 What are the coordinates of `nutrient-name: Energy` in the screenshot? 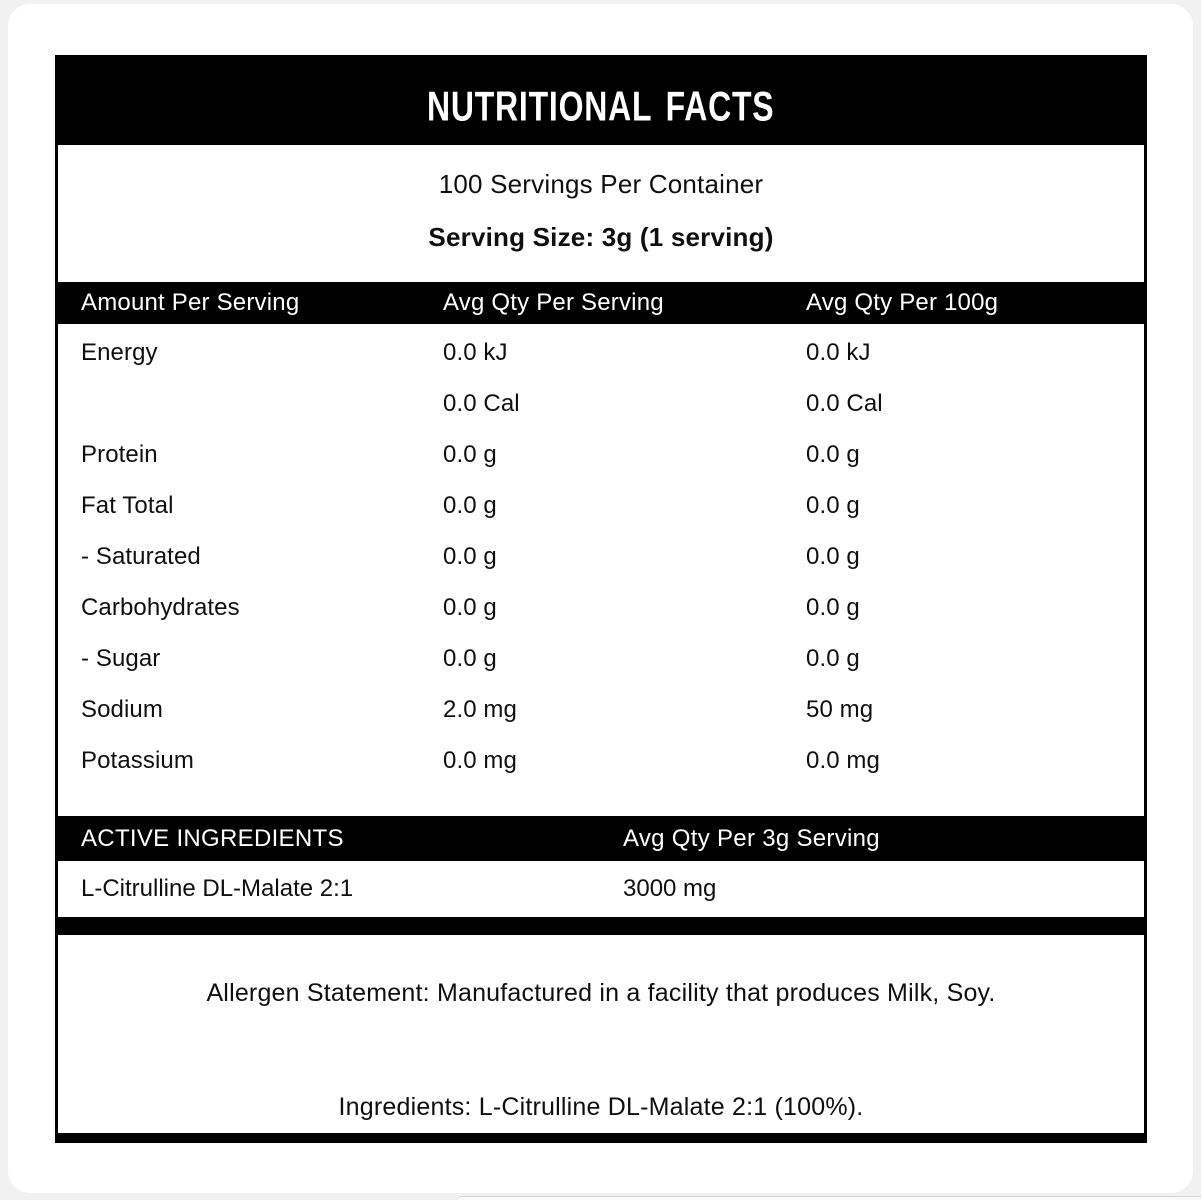 It's located at (119, 352).